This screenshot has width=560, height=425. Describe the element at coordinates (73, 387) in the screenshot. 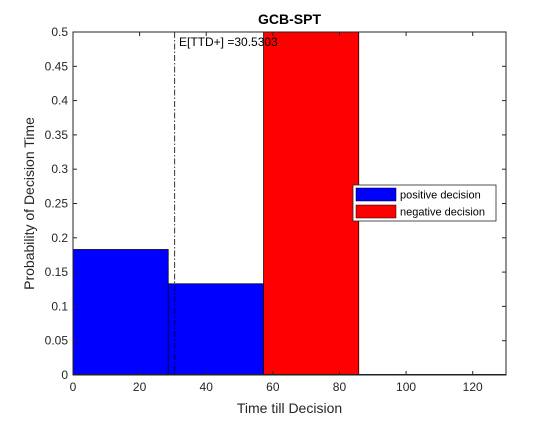

I see `x-tick-label: 0` at that location.